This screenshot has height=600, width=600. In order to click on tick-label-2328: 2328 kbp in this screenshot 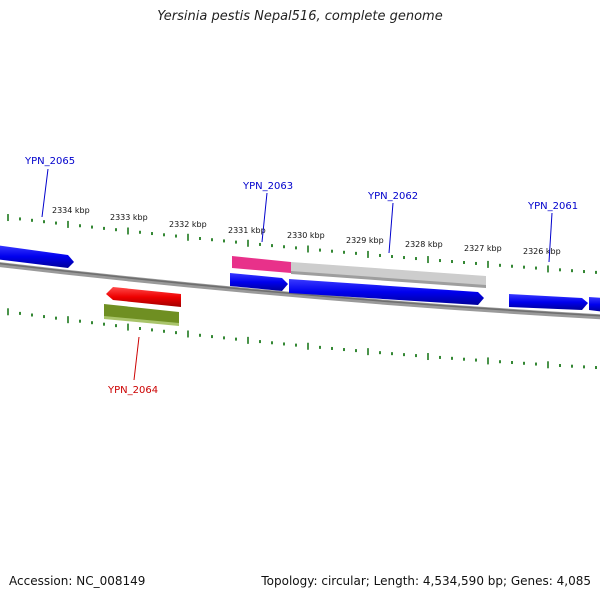, I will do `click(424, 244)`.